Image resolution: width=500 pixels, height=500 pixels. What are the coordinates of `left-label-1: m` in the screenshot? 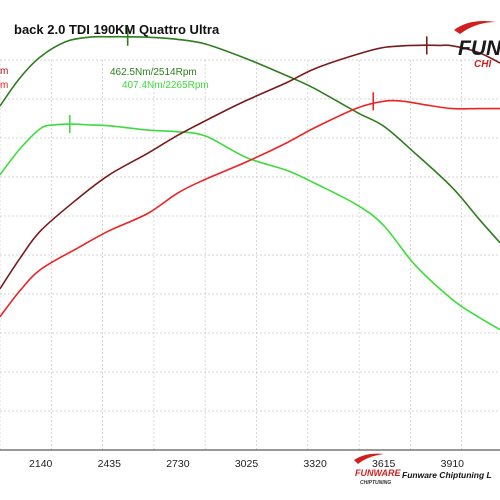 It's located at (4, 71).